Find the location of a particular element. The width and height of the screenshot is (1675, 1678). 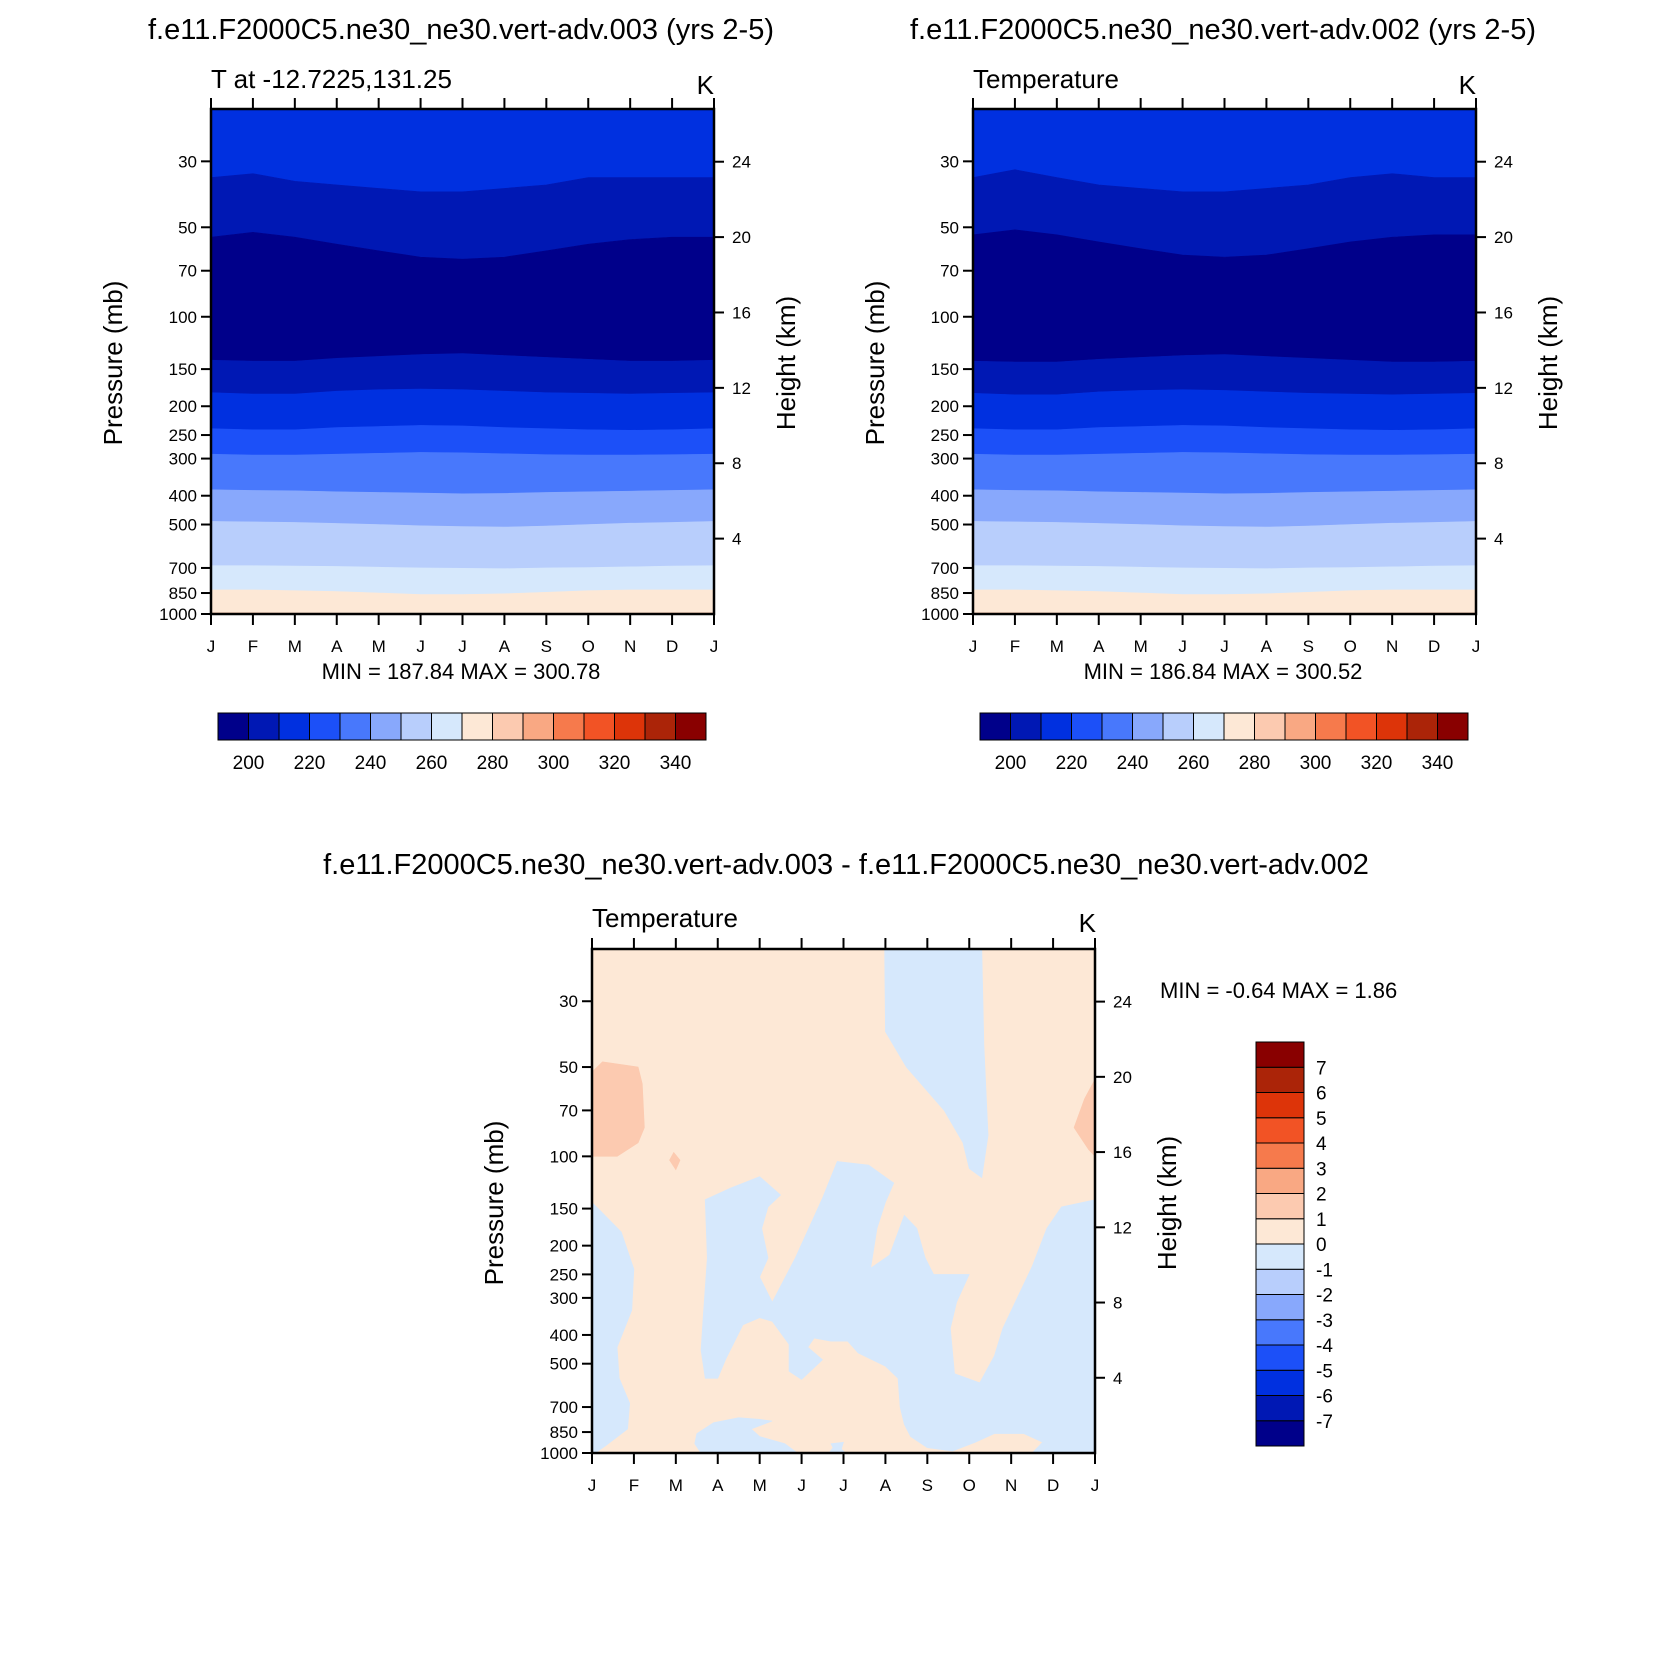

unit-label-diff: K is located at coordinates (1088, 923).